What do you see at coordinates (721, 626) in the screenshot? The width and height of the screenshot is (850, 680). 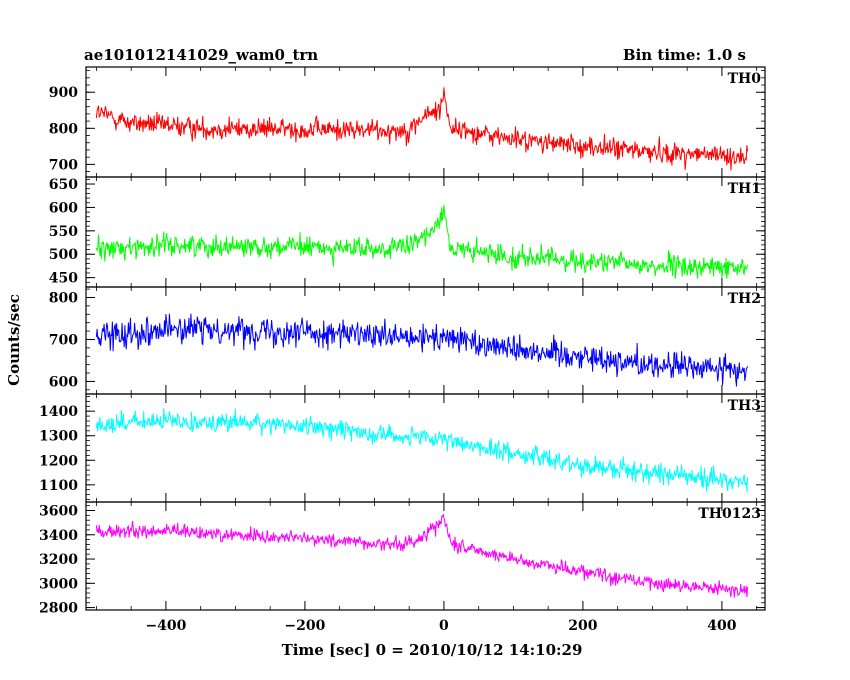 I see `x-tick-label: 400` at bounding box center [721, 626].